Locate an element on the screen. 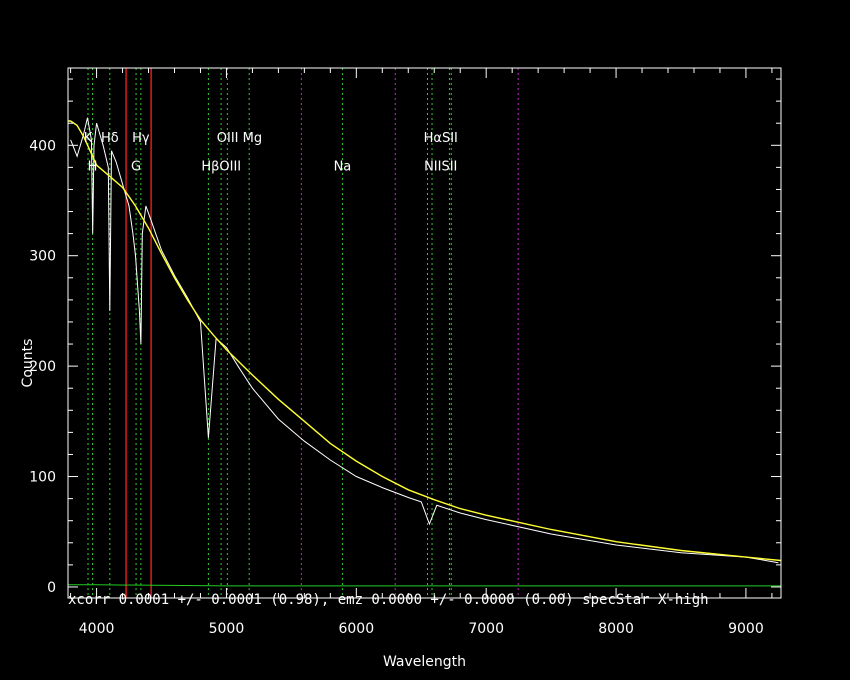 The height and width of the screenshot is (680, 850). spectral-line-label: HβOIII is located at coordinates (221, 167).